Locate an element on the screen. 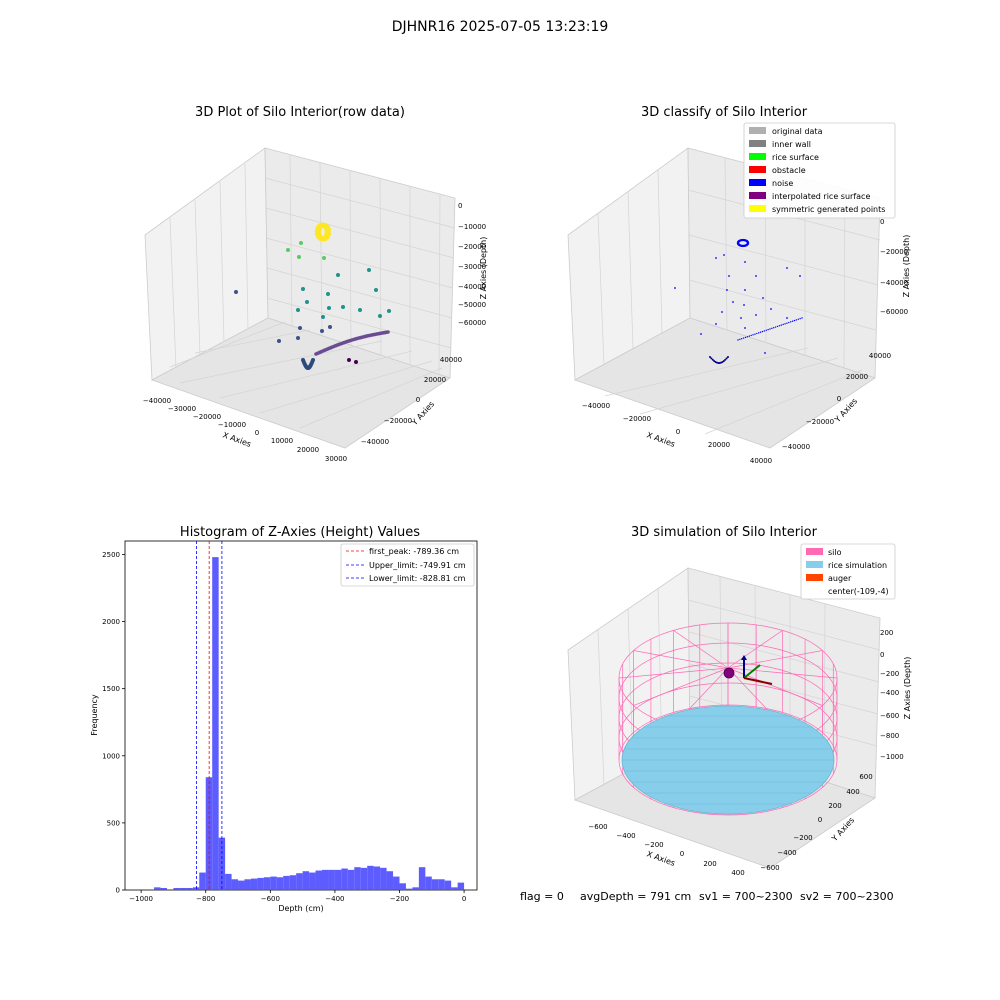 The image size is (1000, 1000). x-tick-label: −600 is located at coordinates (270, 899).